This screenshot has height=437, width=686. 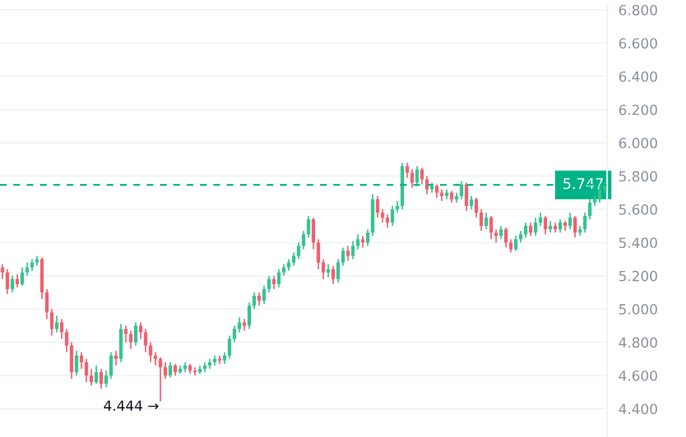 I want to click on y-tick-label: 6.600, so click(x=638, y=43).